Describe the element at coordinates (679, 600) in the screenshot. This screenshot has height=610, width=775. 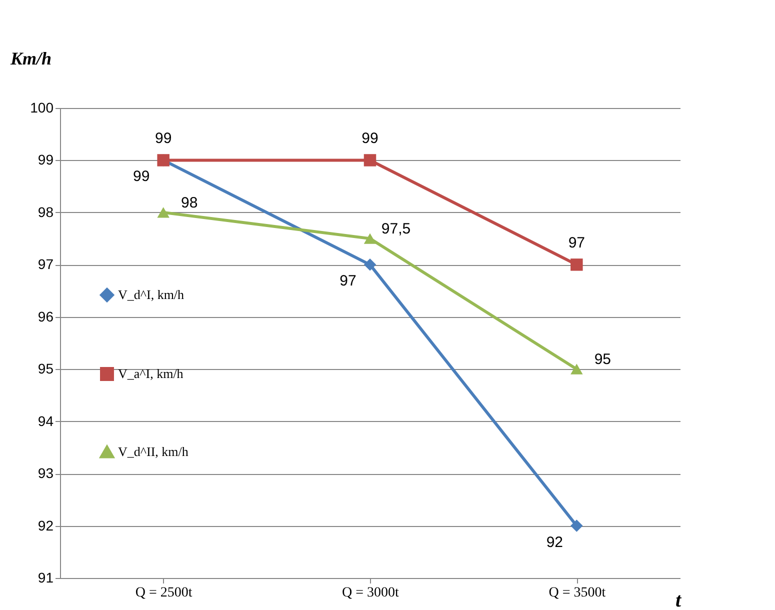
I see `x-axis-title: t` at that location.